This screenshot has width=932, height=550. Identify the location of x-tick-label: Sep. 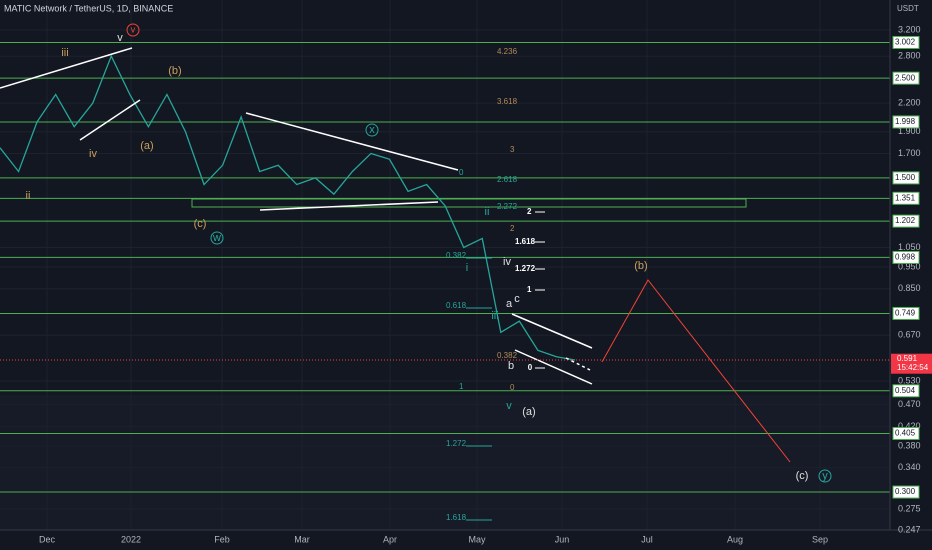
(820, 539).